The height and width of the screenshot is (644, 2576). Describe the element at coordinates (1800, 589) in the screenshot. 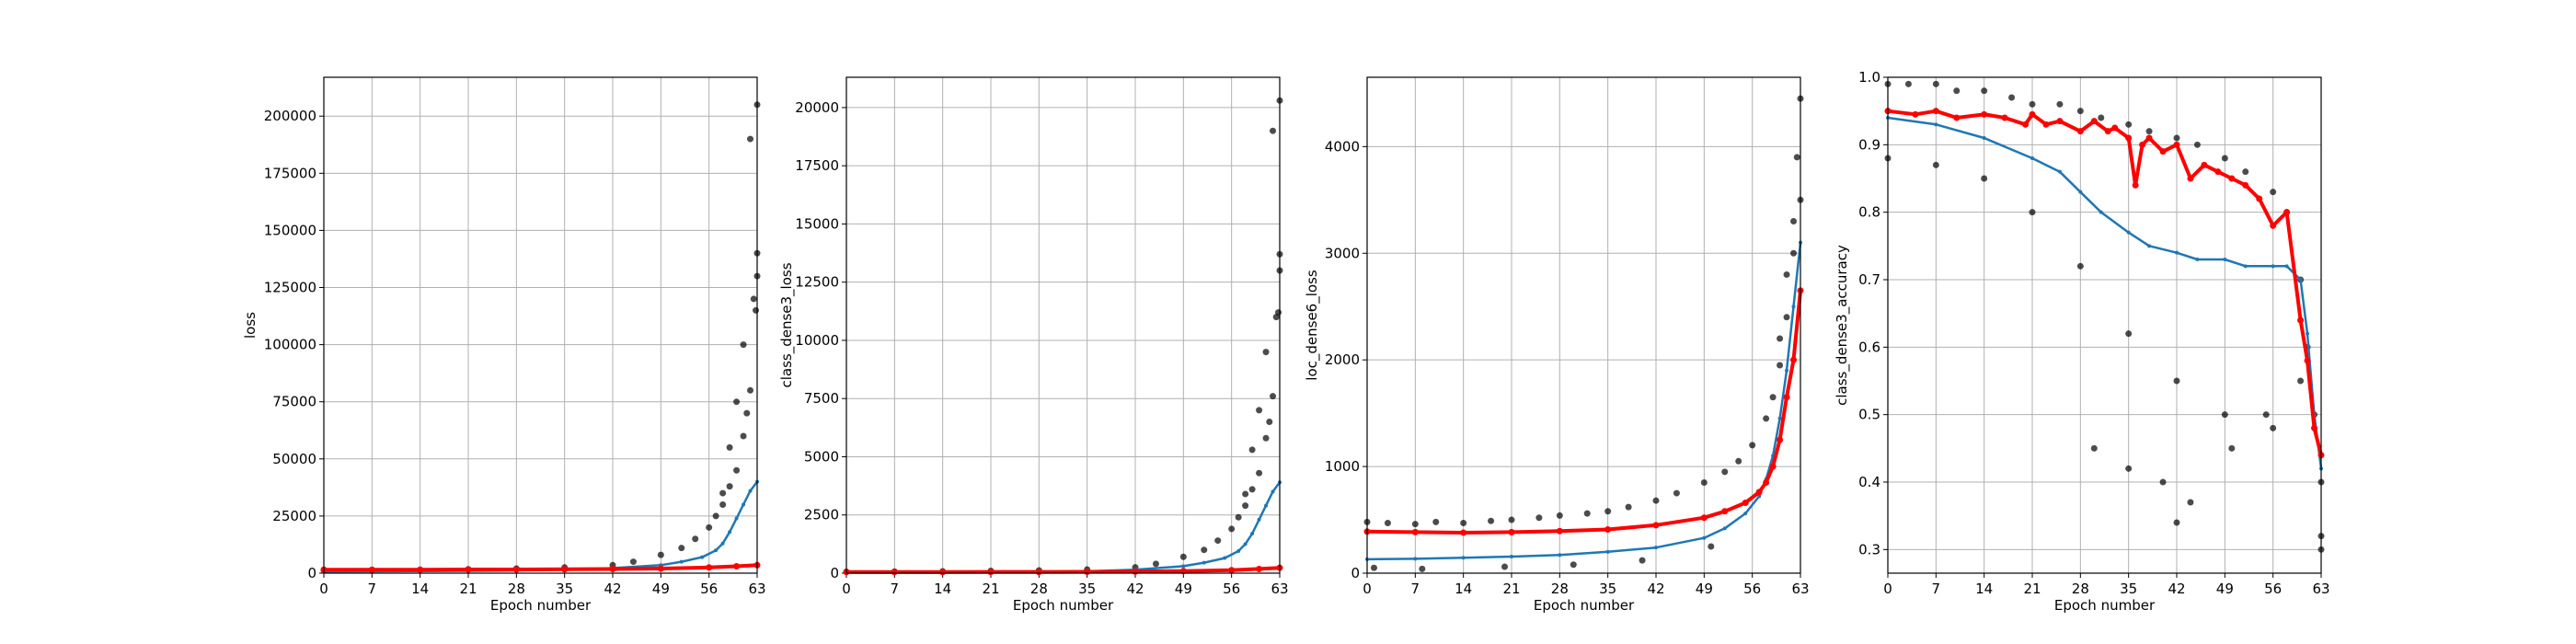

I see `x-tick-label: 63` at that location.